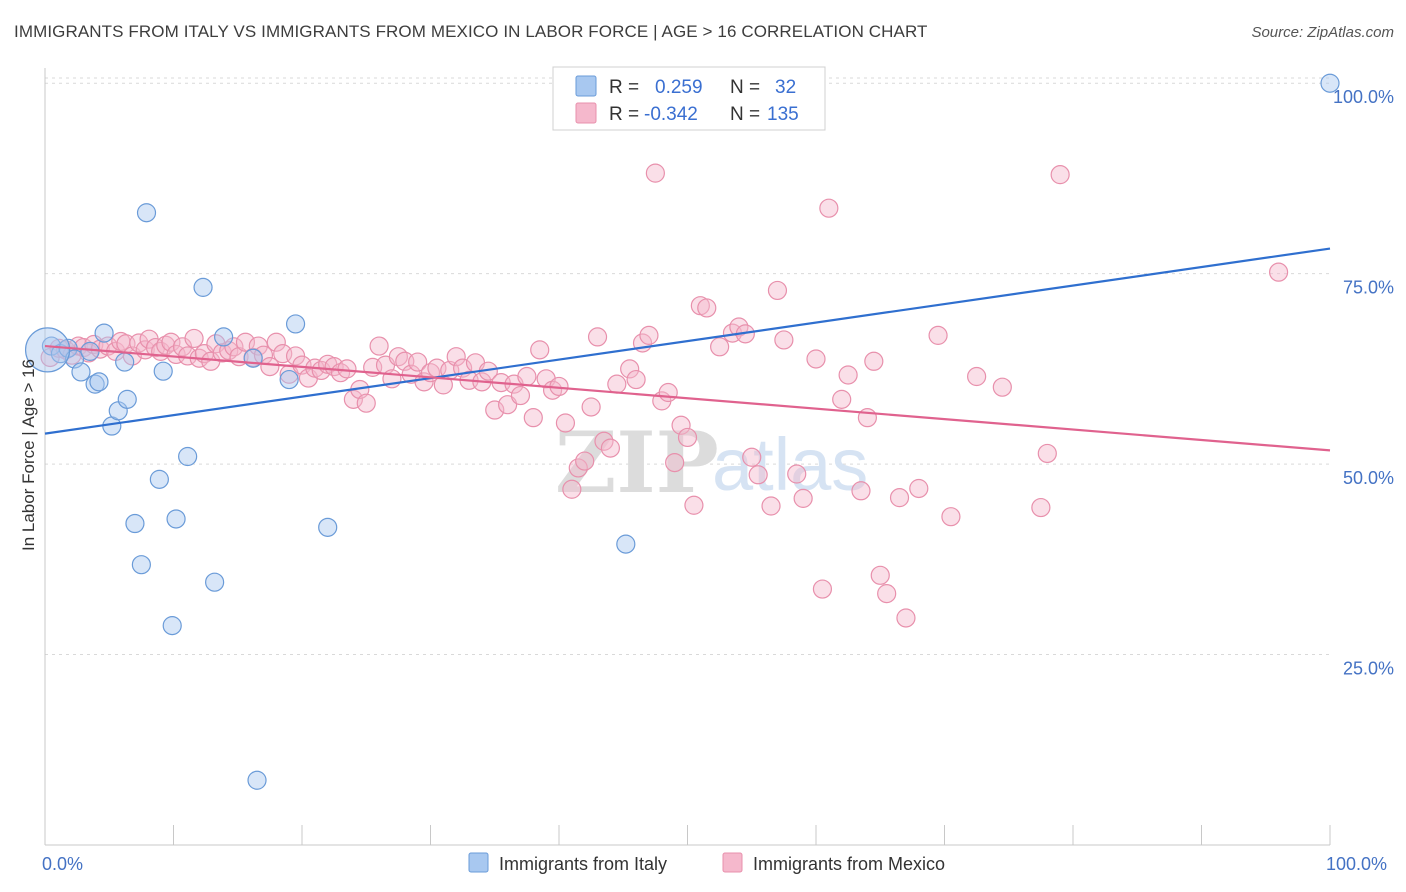 This screenshot has height=892, width=1406. I want to click on y-tick-label-50: 50.0%, so click(1368, 478).